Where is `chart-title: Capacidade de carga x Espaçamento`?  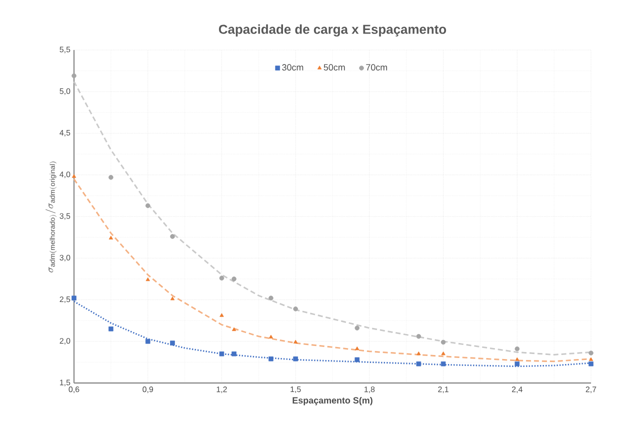 chart-title: Capacidade de carga x Espaçamento is located at coordinates (332, 30).